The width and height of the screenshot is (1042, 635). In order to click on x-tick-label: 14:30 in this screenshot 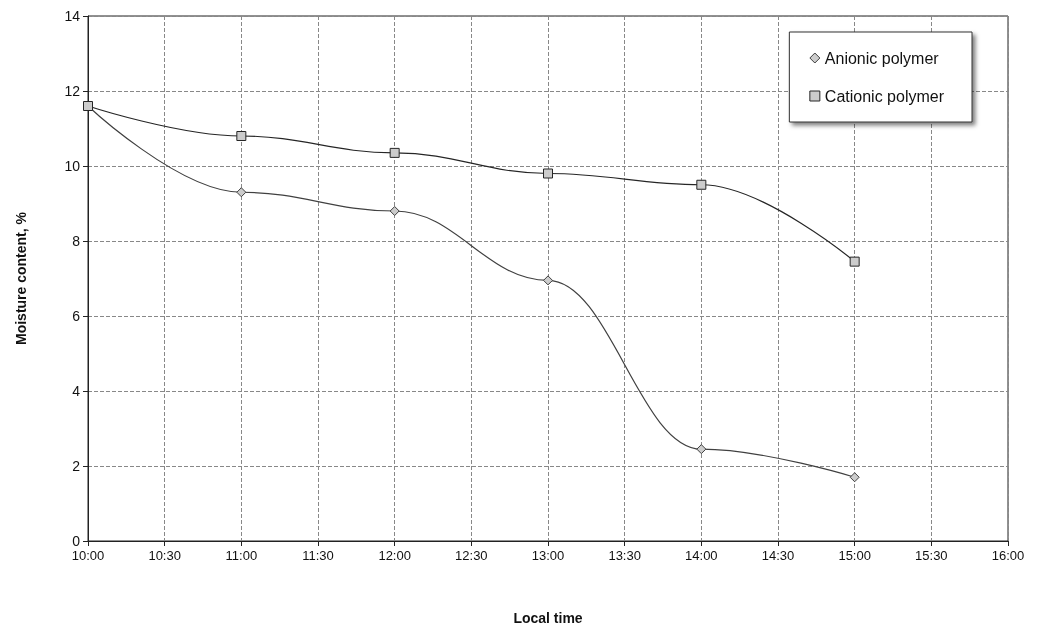, I will do `click(778, 555)`.